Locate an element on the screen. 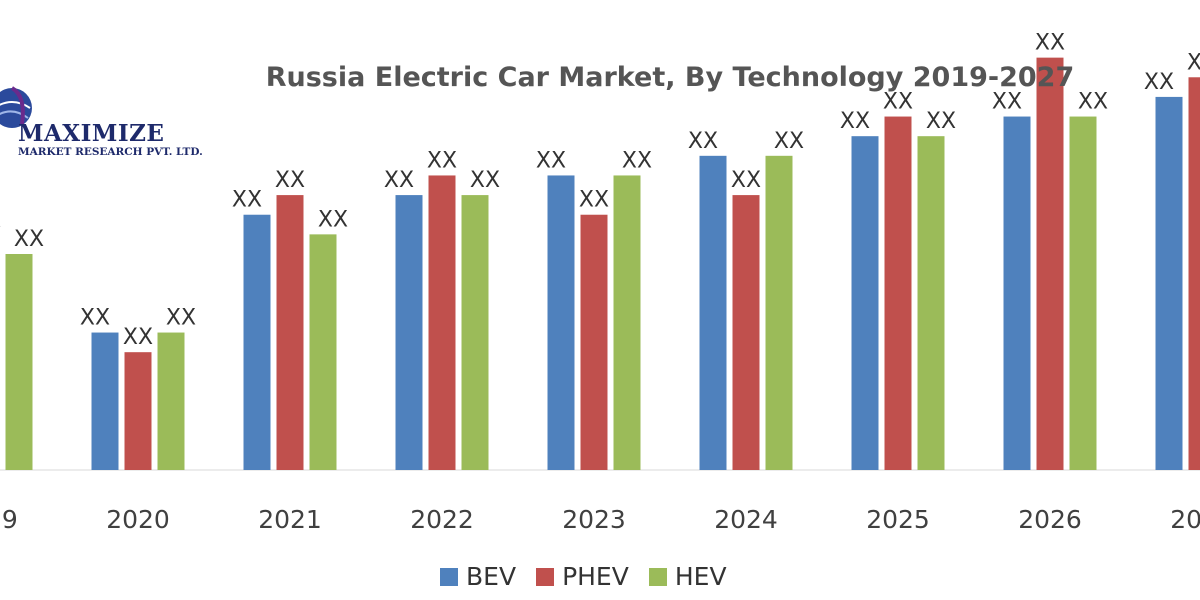  legend-swatch-phev is located at coordinates (545, 576).